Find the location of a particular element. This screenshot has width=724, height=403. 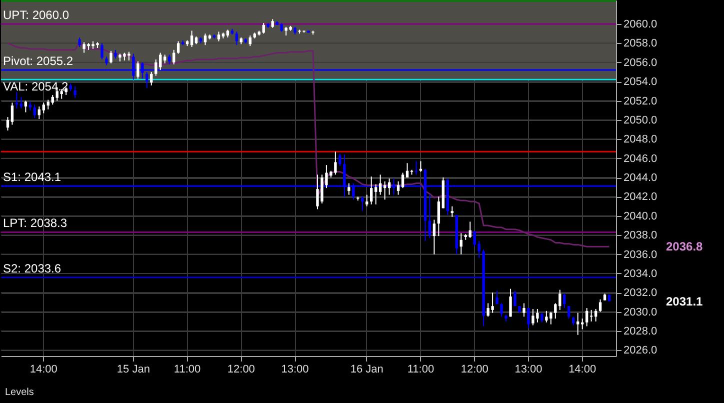

y-tick-label: 2028.0 is located at coordinates (641, 332).